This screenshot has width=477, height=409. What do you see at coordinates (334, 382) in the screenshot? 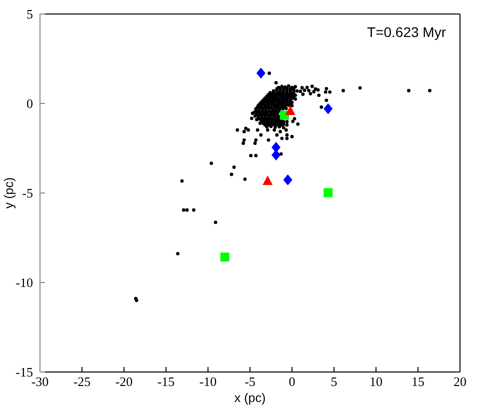
I see `x-tick-label: 5` at bounding box center [334, 382].